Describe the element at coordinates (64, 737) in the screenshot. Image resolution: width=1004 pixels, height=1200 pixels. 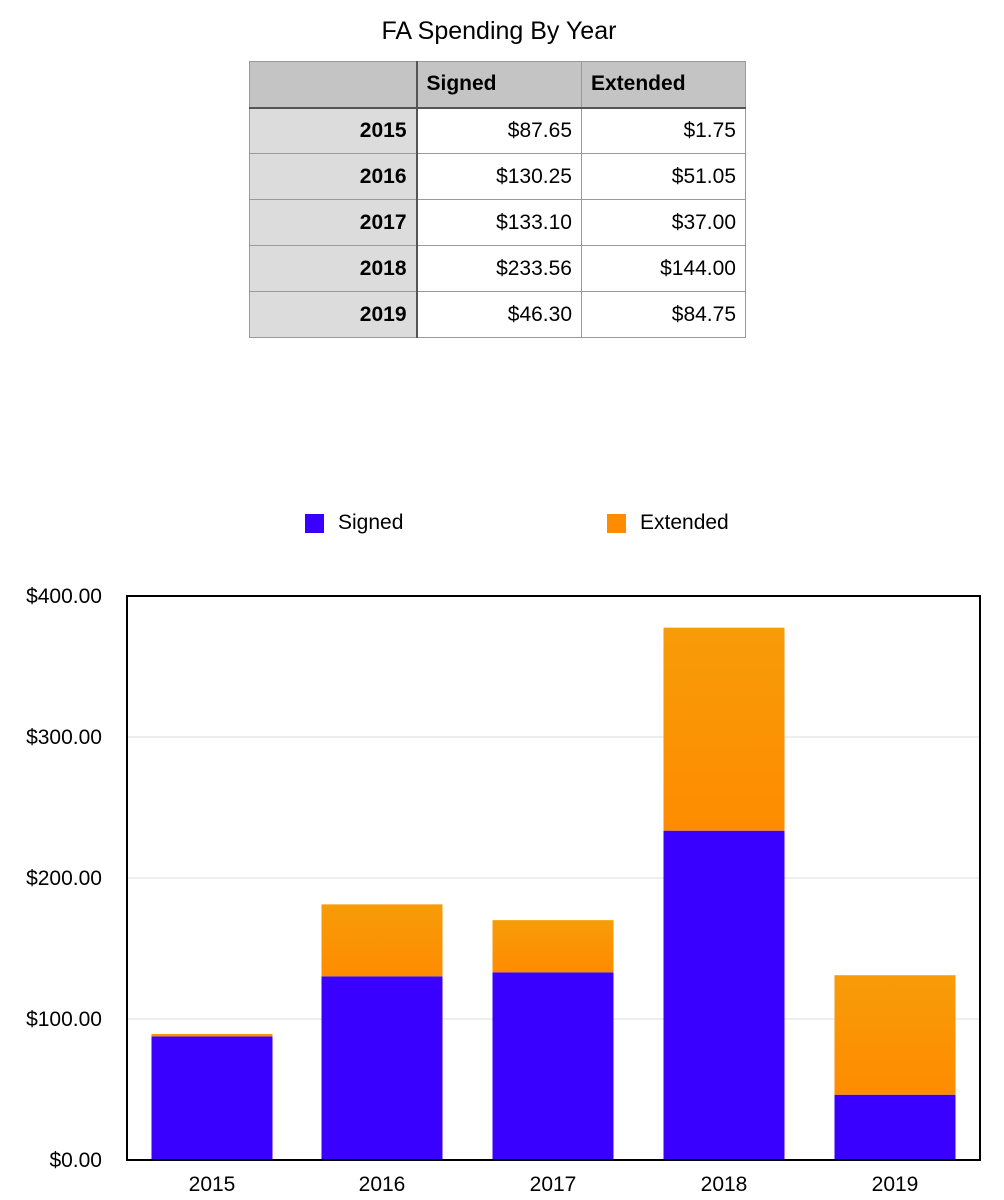
I see `y-tick-label: $300.00` at that location.